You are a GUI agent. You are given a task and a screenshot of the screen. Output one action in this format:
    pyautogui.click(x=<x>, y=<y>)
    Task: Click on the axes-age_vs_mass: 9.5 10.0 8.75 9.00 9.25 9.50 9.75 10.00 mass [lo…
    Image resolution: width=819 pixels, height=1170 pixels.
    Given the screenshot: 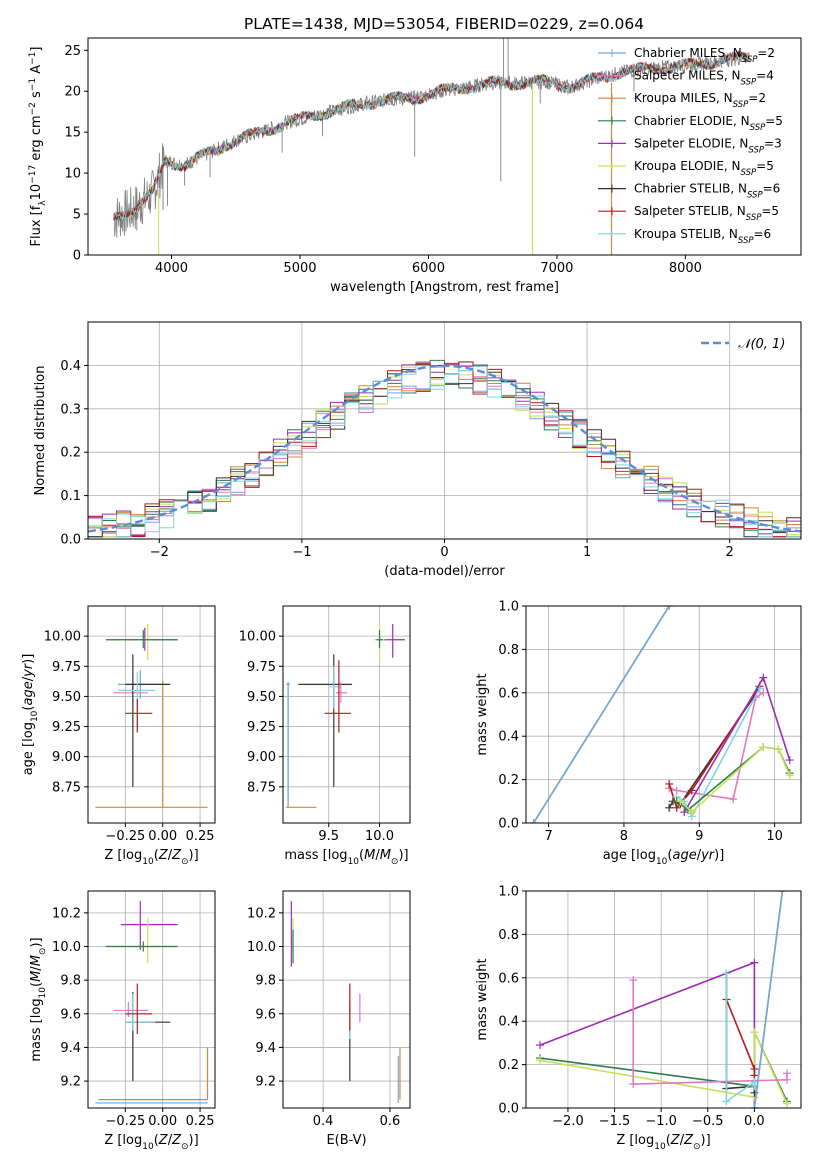 What is the action you would take?
    pyautogui.click(x=325, y=736)
    